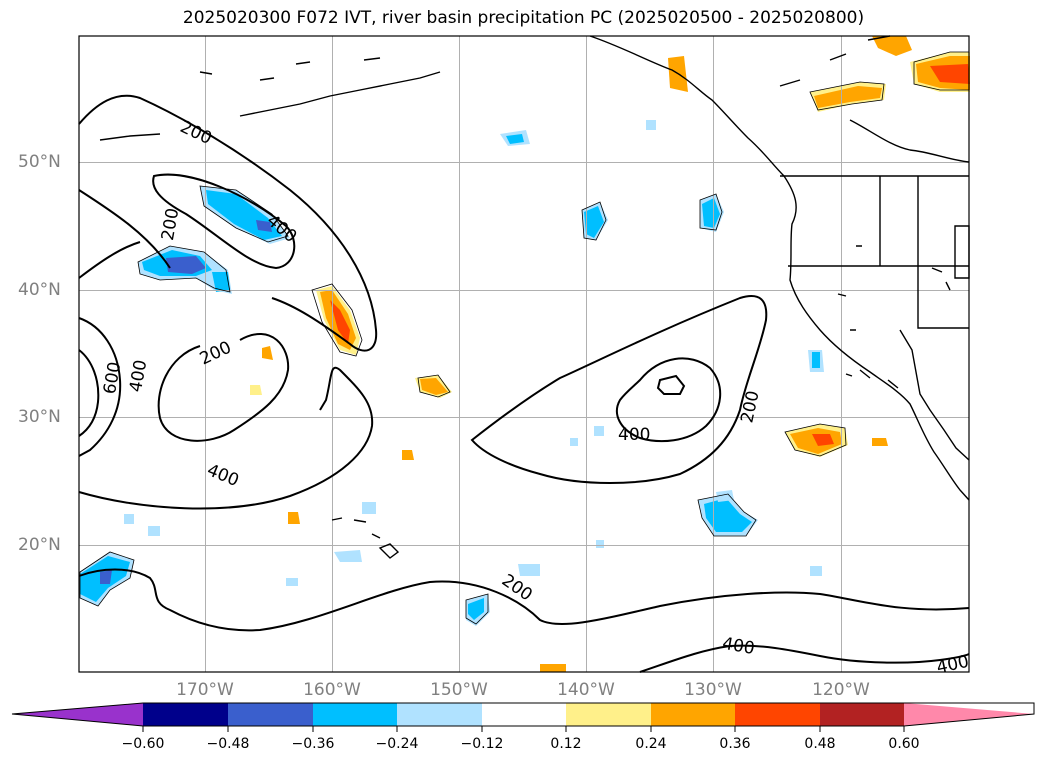 This screenshot has width=1047, height=765. What do you see at coordinates (205, 690) in the screenshot?
I see `lon-label-170w: 170°W` at bounding box center [205, 690].